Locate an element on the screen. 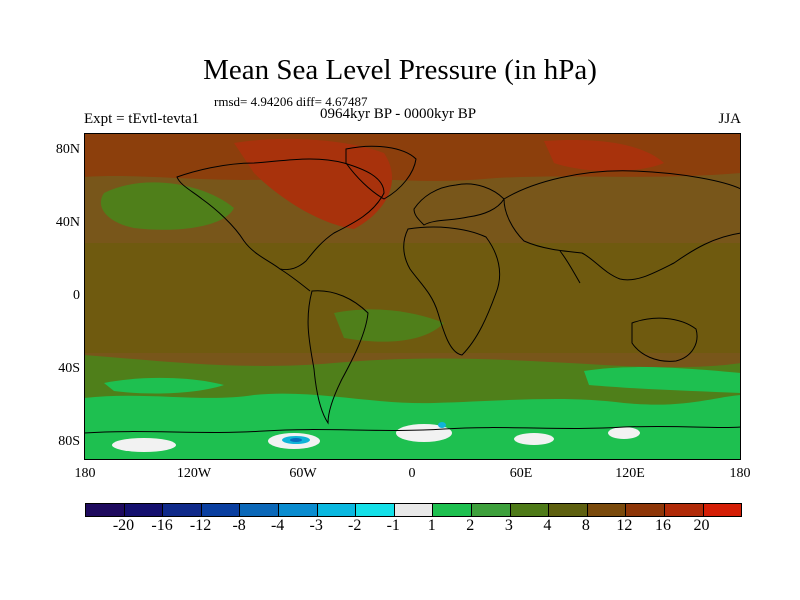  chart-title: Mean Sea Level Pressure (in hPa) is located at coordinates (400, 70).